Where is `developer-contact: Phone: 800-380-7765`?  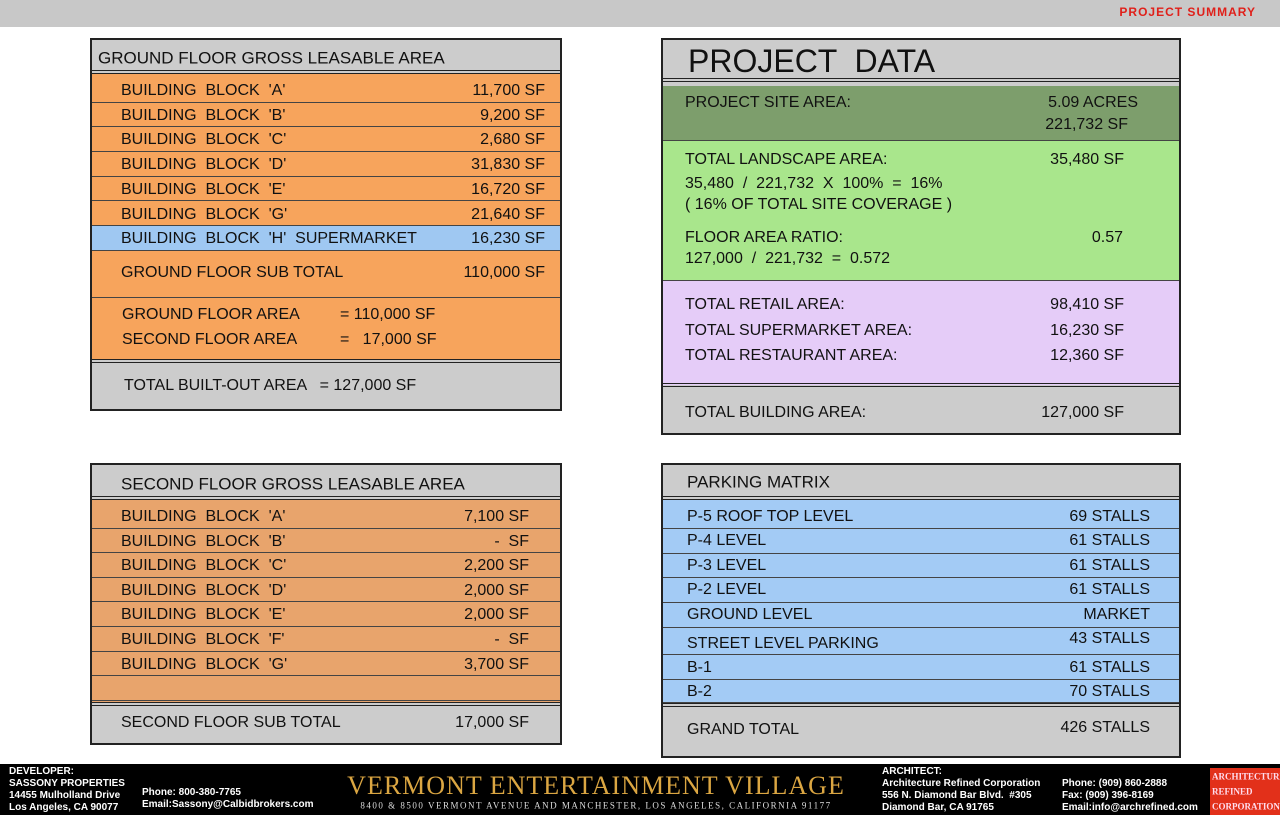 developer-contact: Phone: 800-380-7765 is located at coordinates (191, 792).